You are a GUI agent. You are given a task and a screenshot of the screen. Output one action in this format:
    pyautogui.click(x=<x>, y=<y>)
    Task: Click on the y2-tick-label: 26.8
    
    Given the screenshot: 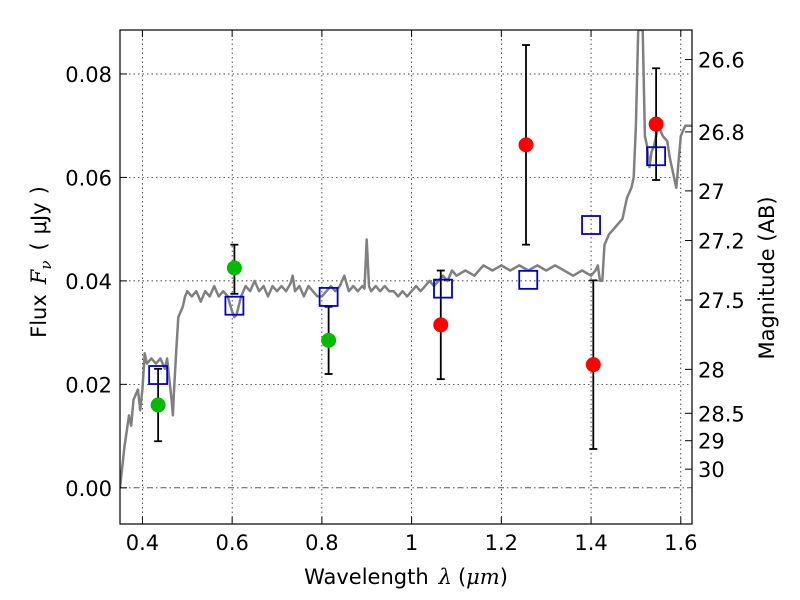 What is the action you would take?
    pyautogui.click(x=721, y=133)
    